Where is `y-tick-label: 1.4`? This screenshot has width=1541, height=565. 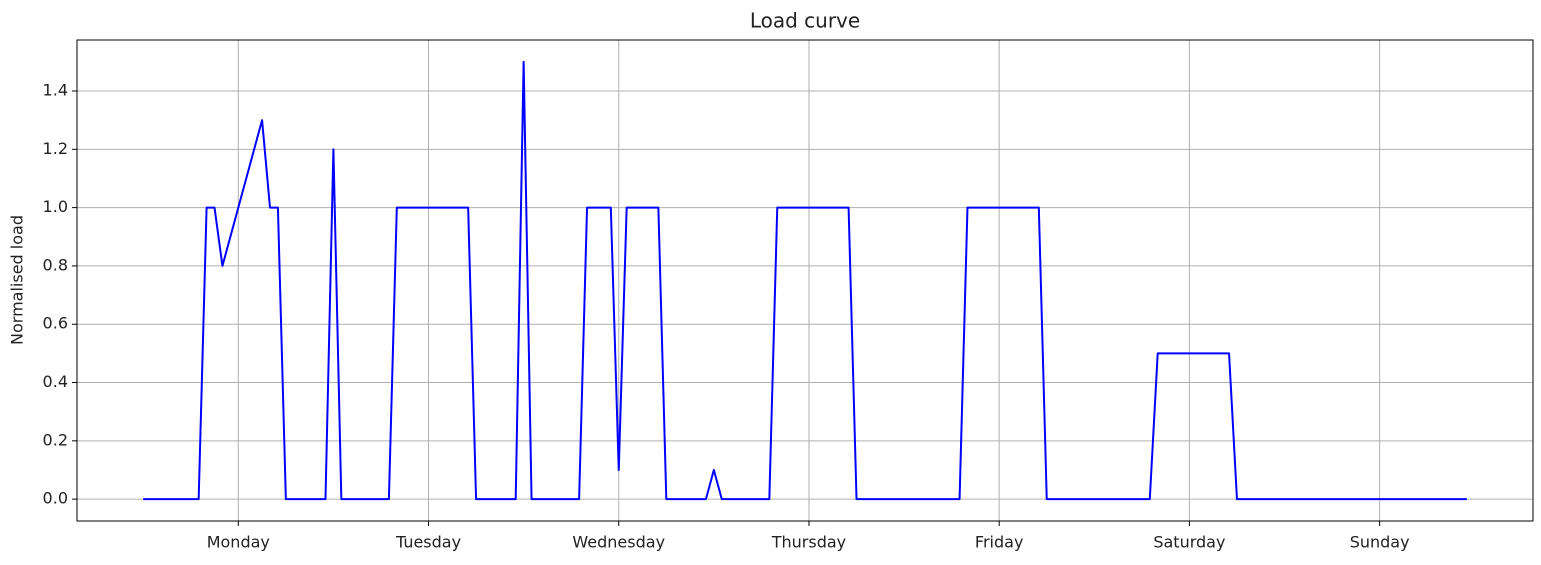 y-tick-label: 1.4 is located at coordinates (55, 90).